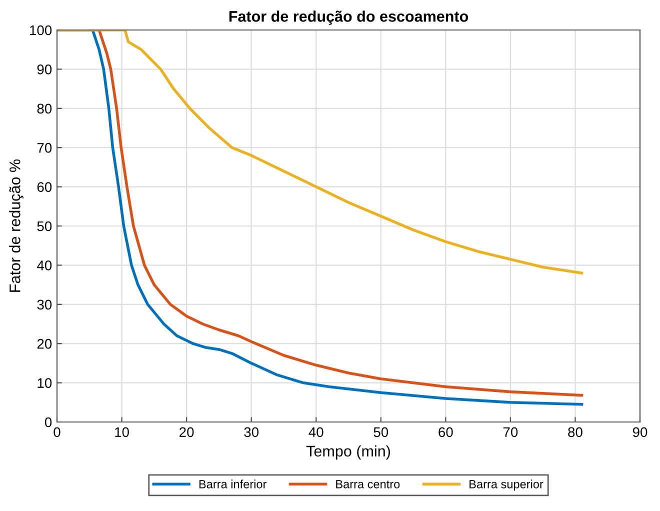 Image resolution: width=660 pixels, height=511 pixels. What do you see at coordinates (510, 432) in the screenshot?
I see `x-tick-label: 70` at bounding box center [510, 432].